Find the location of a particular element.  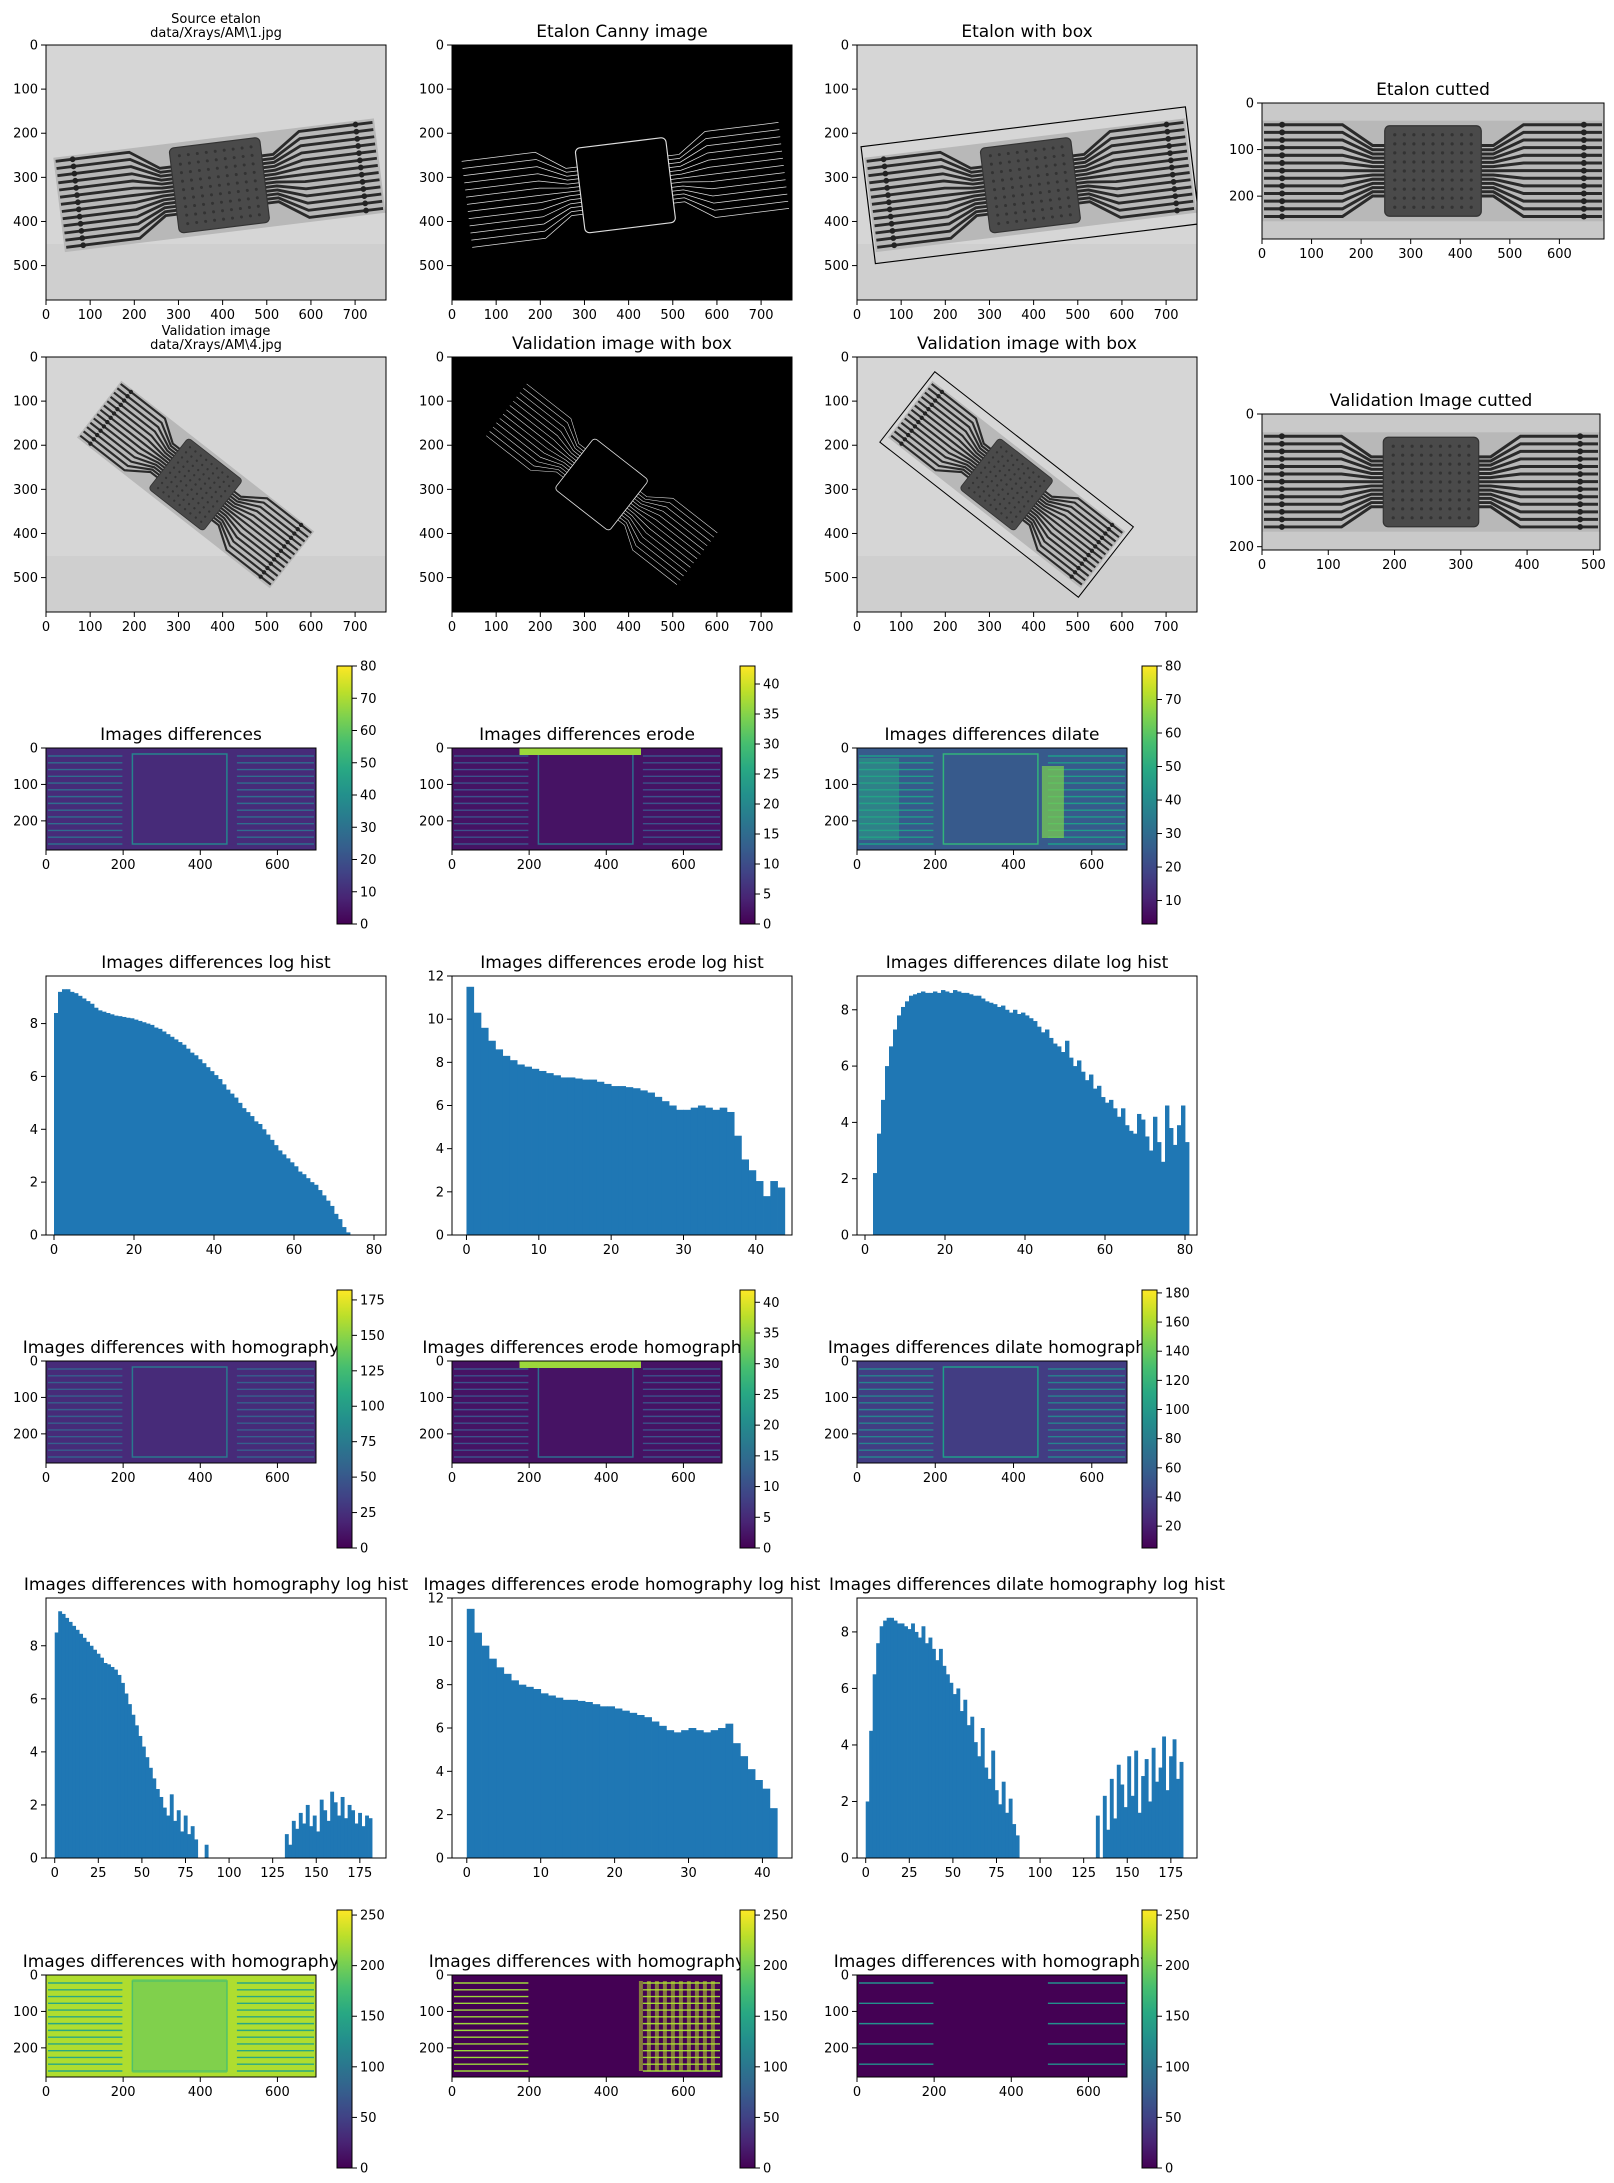

chip-drawing is located at coordinates (195, 484).